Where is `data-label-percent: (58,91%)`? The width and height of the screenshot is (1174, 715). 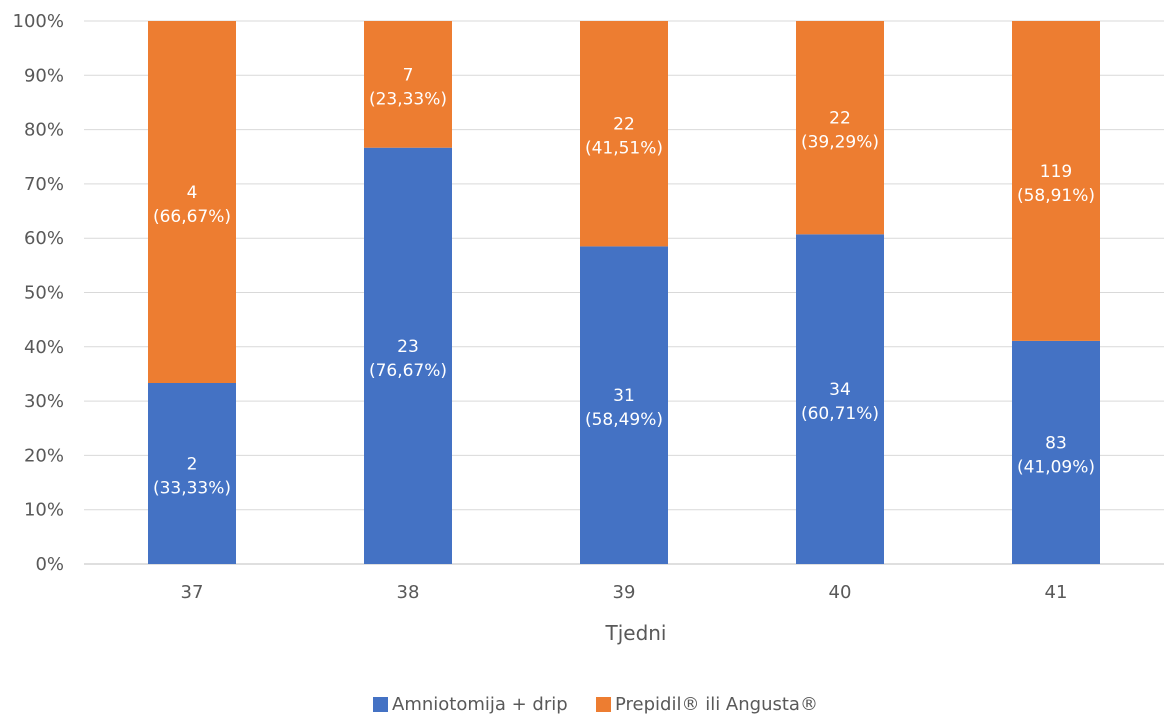 data-label-percent: (58,91%) is located at coordinates (1056, 196).